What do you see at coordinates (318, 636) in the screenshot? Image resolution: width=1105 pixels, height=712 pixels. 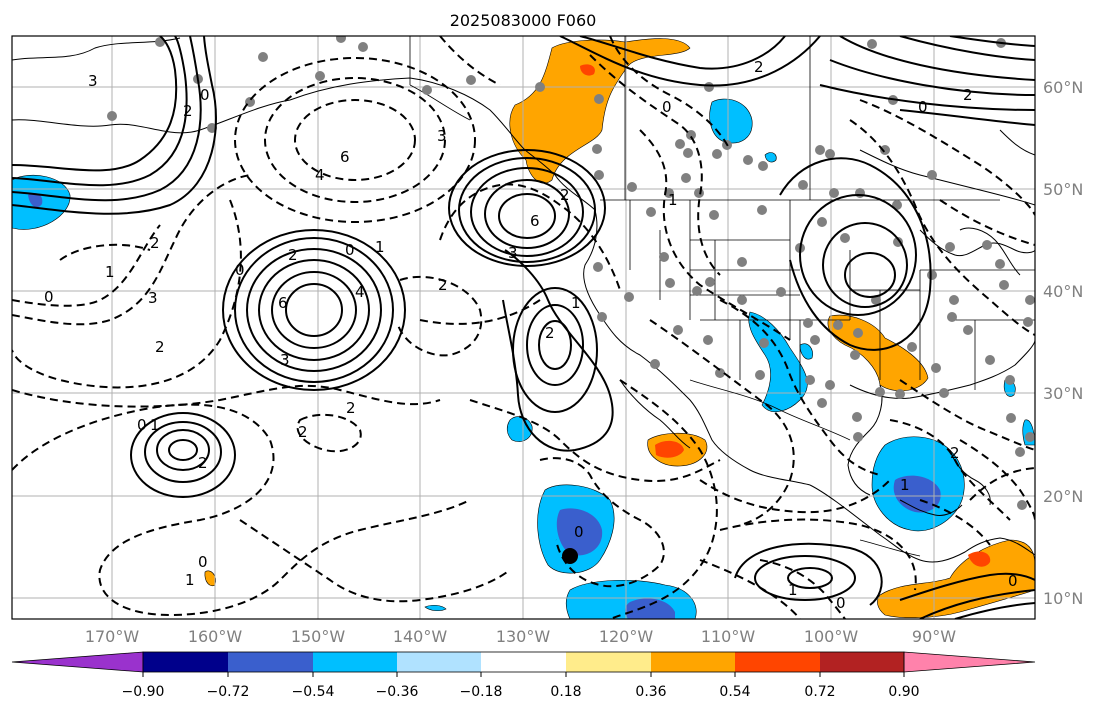 I see `lon-label: 150°W` at bounding box center [318, 636].